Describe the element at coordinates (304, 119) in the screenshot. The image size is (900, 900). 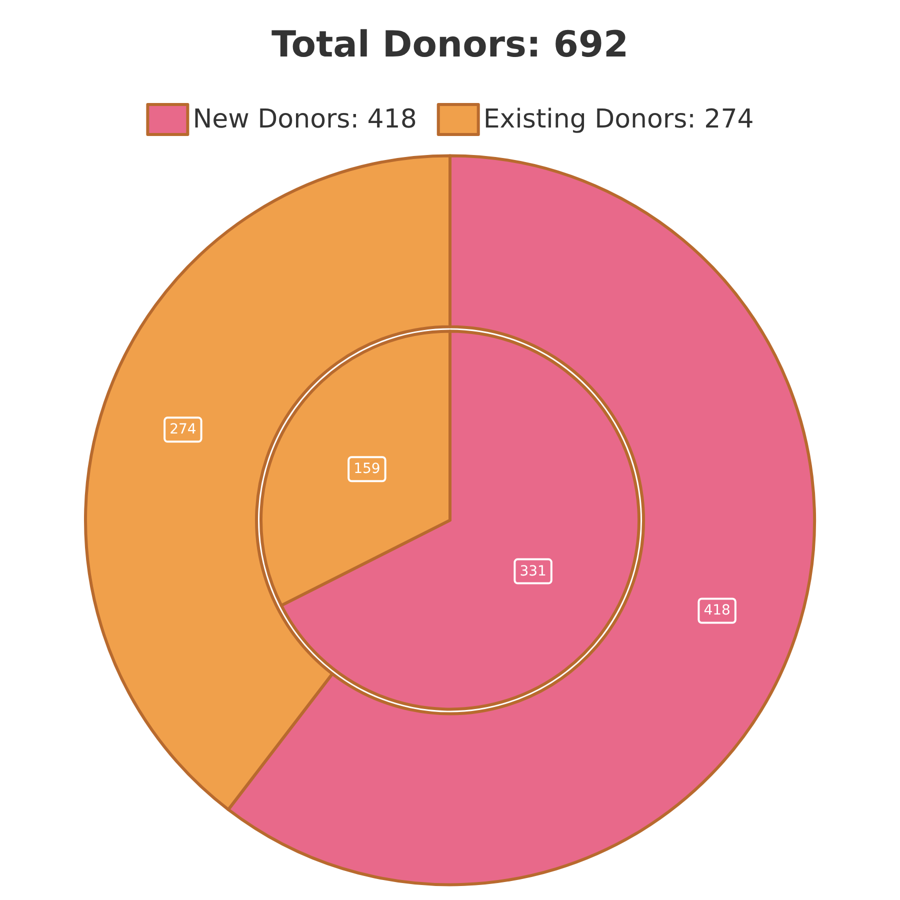
I see `legend-label: New Donors: 418` at that location.